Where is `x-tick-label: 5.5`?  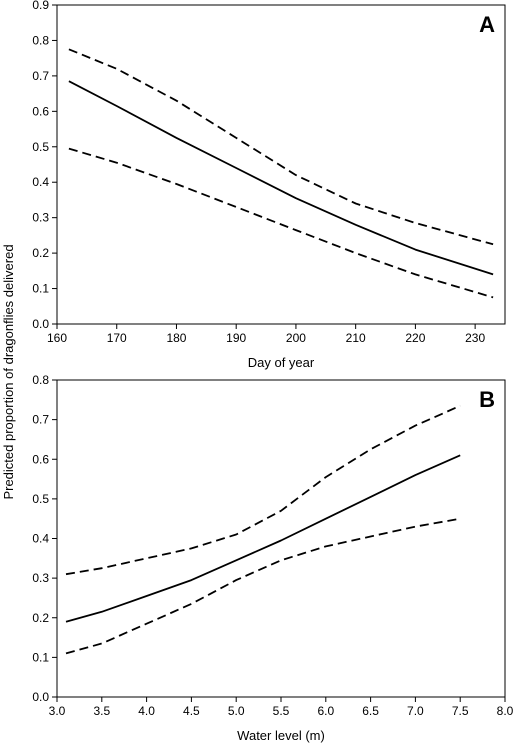
x-tick-label: 5.5 is located at coordinates (281, 711).